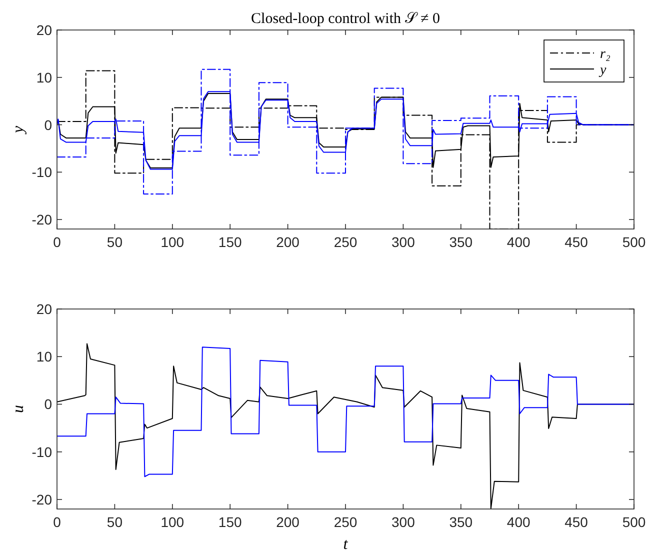 Image resolution: width=649 pixels, height=559 pixels. Describe the element at coordinates (18, 130) in the screenshot. I see `y-axis-title: y` at that location.